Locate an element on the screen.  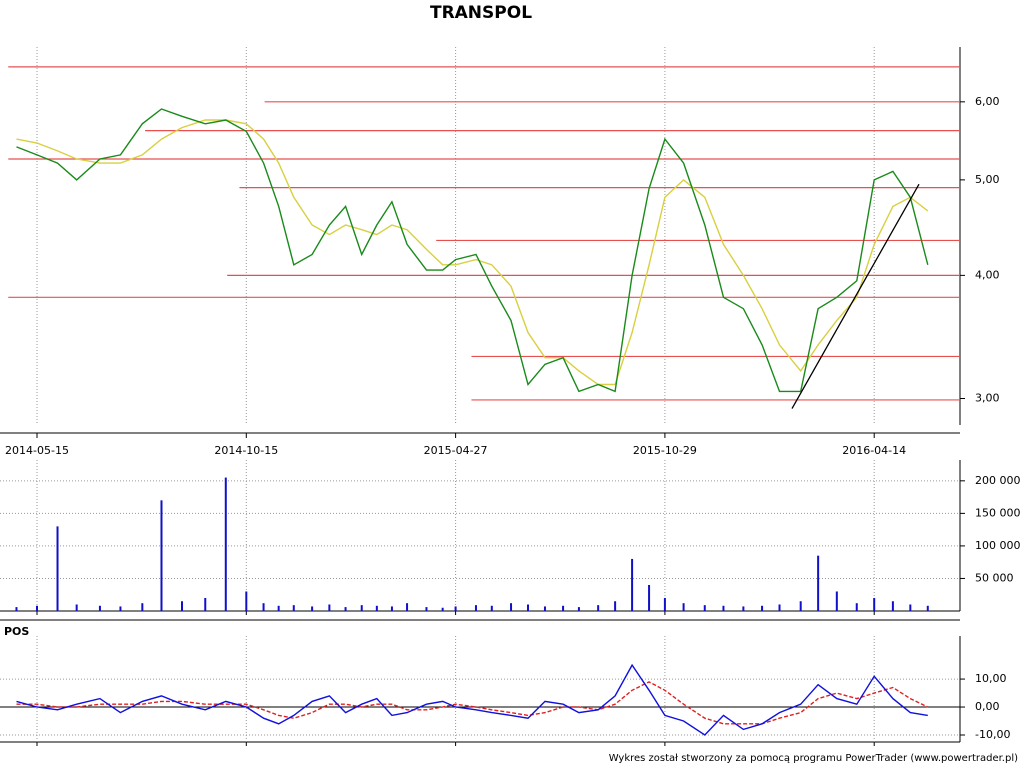
x-tick-label: 2014-05-15 is located at coordinates (37, 450).